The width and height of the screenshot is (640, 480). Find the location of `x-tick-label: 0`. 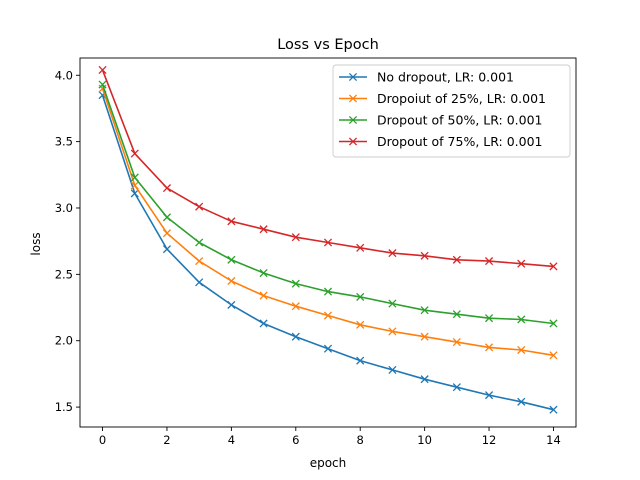

x-tick-label: 0 is located at coordinates (102, 440).